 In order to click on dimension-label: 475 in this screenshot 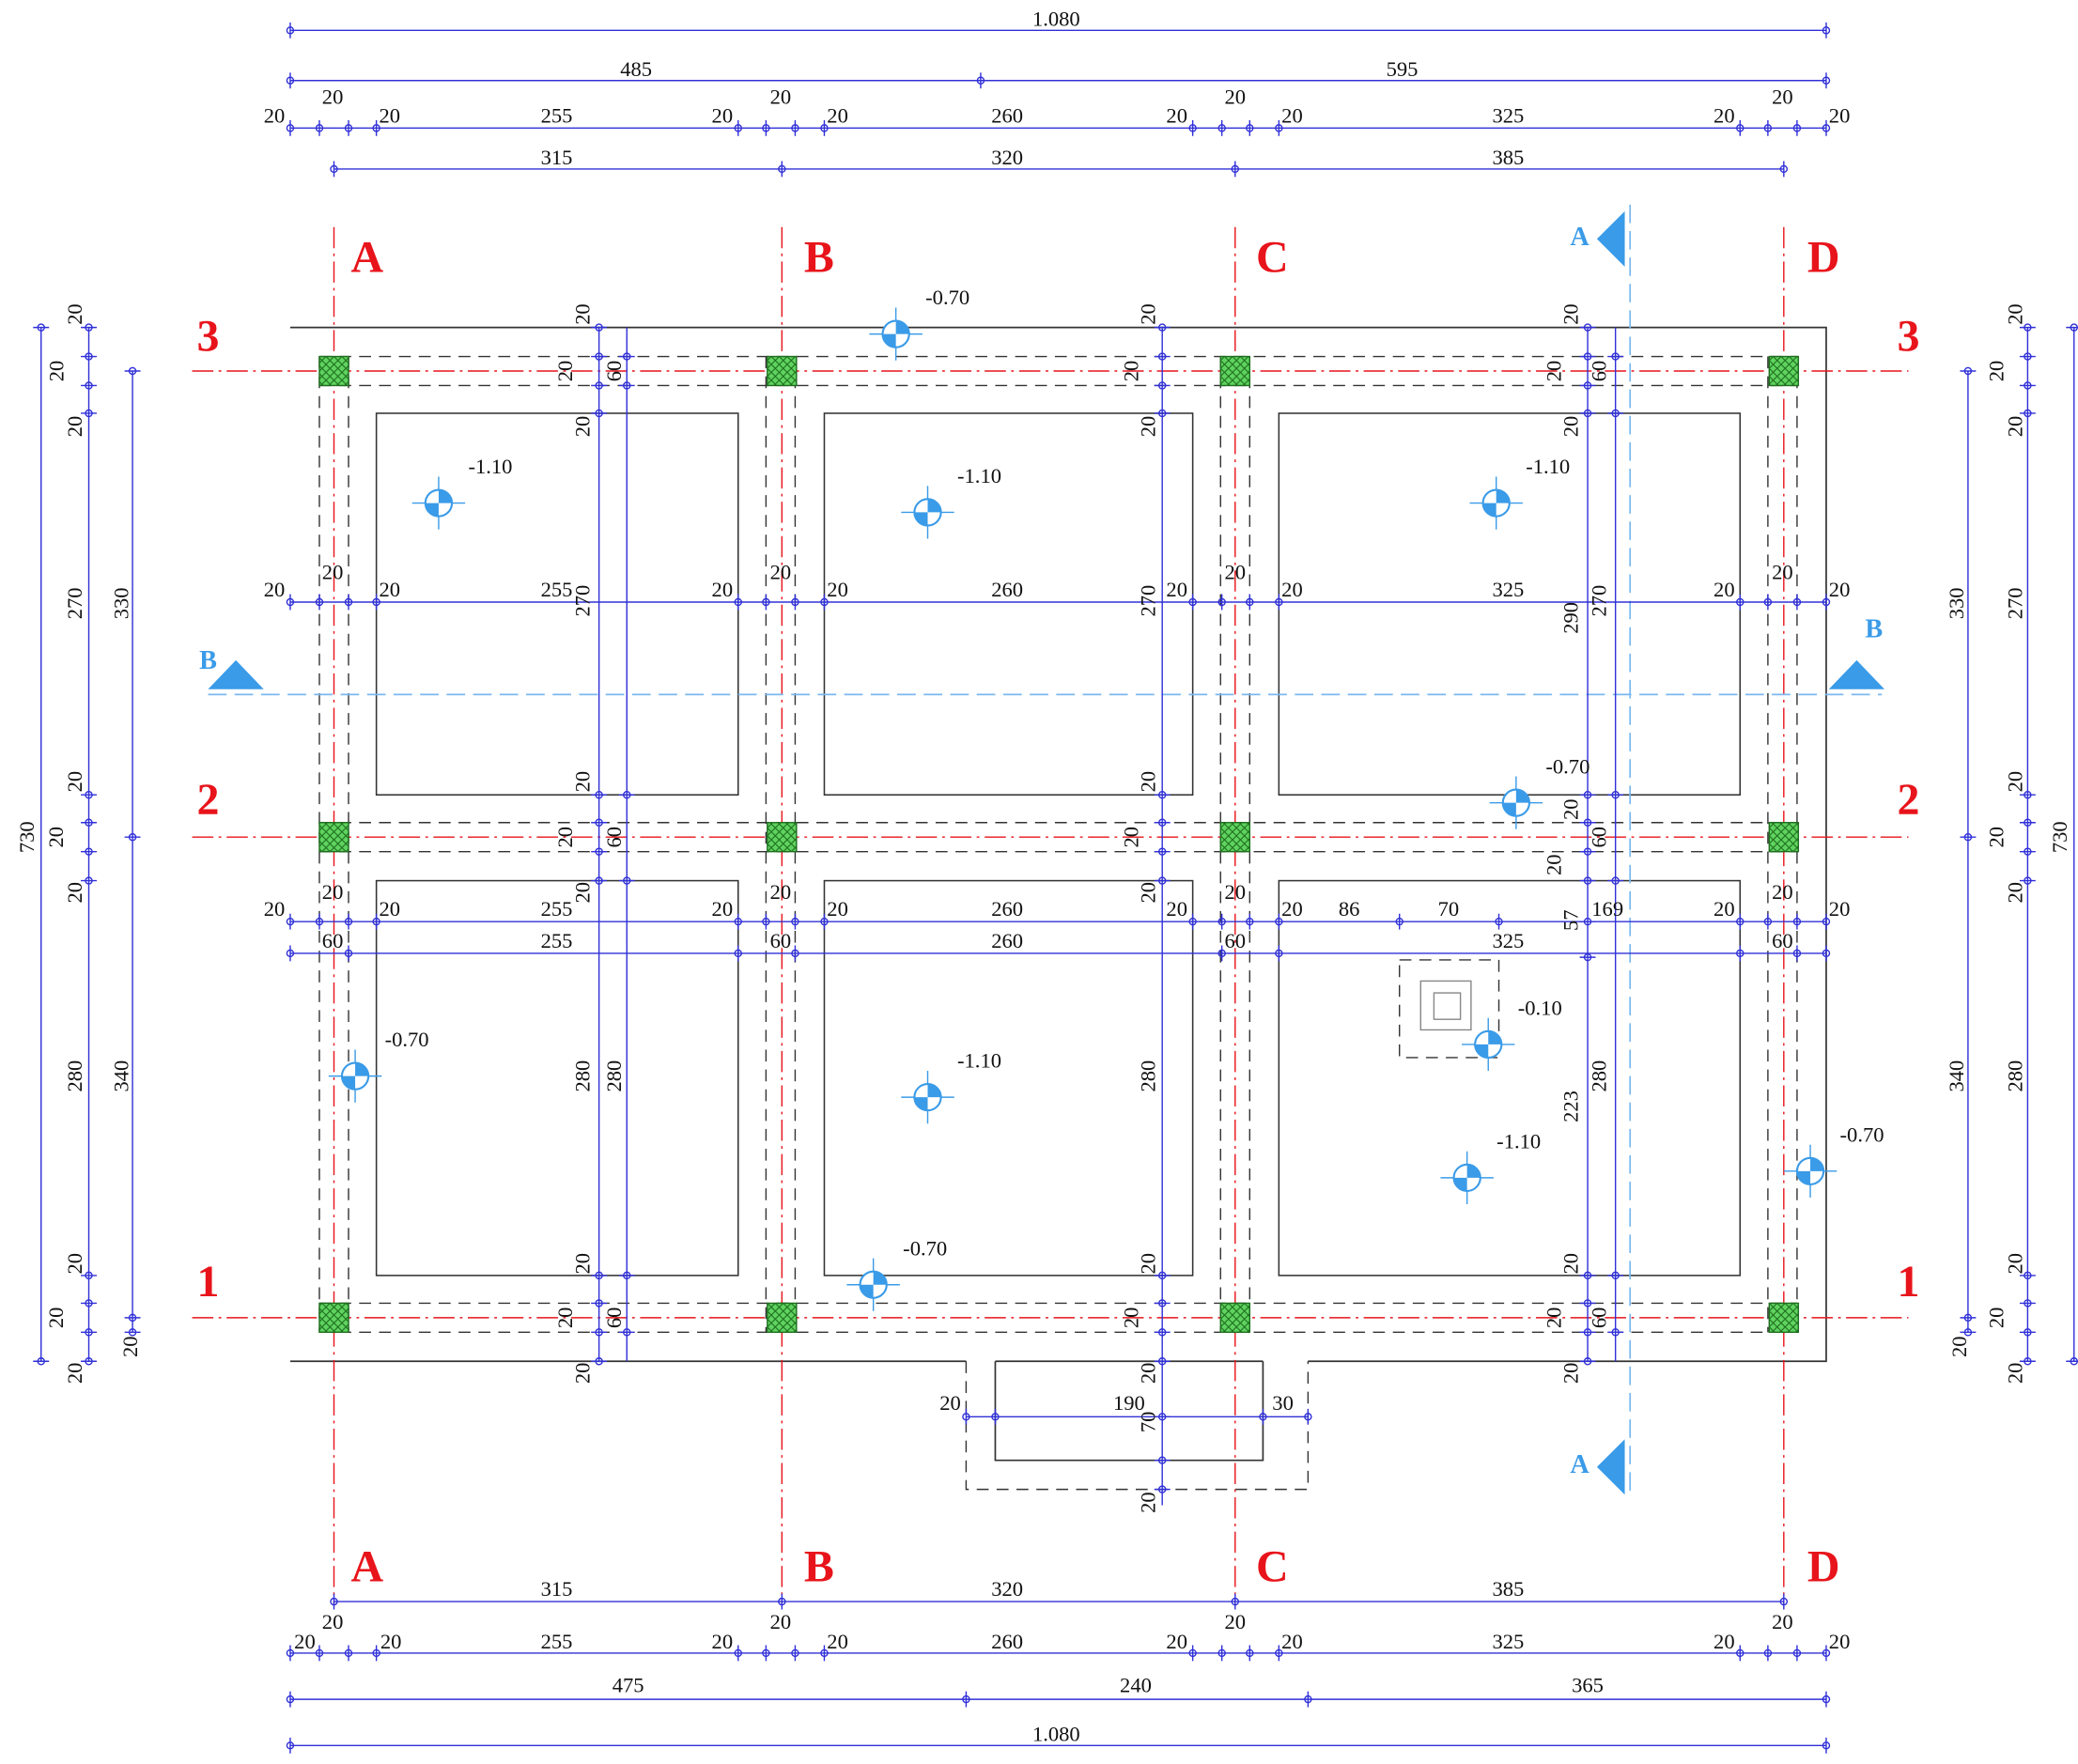, I will do `click(628, 1685)`.